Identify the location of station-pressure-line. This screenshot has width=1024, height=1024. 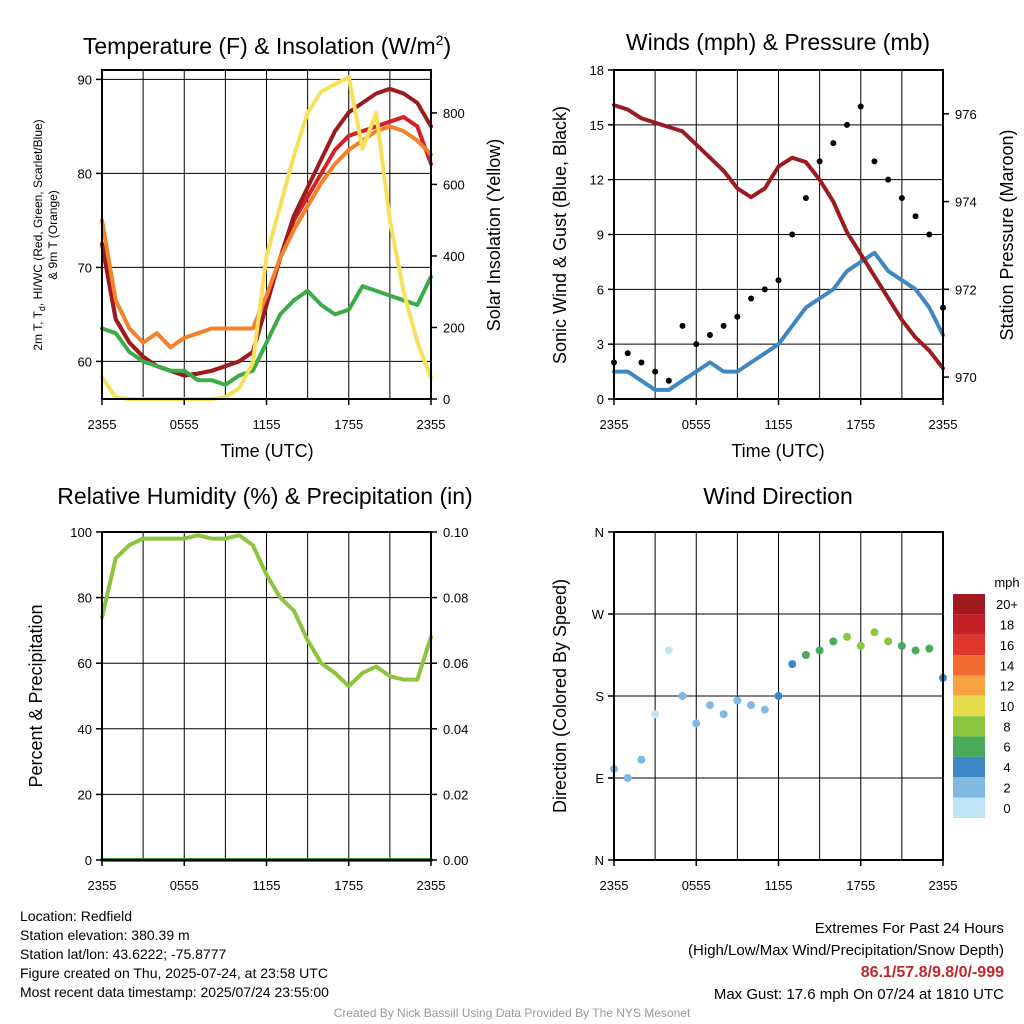
(778, 237).